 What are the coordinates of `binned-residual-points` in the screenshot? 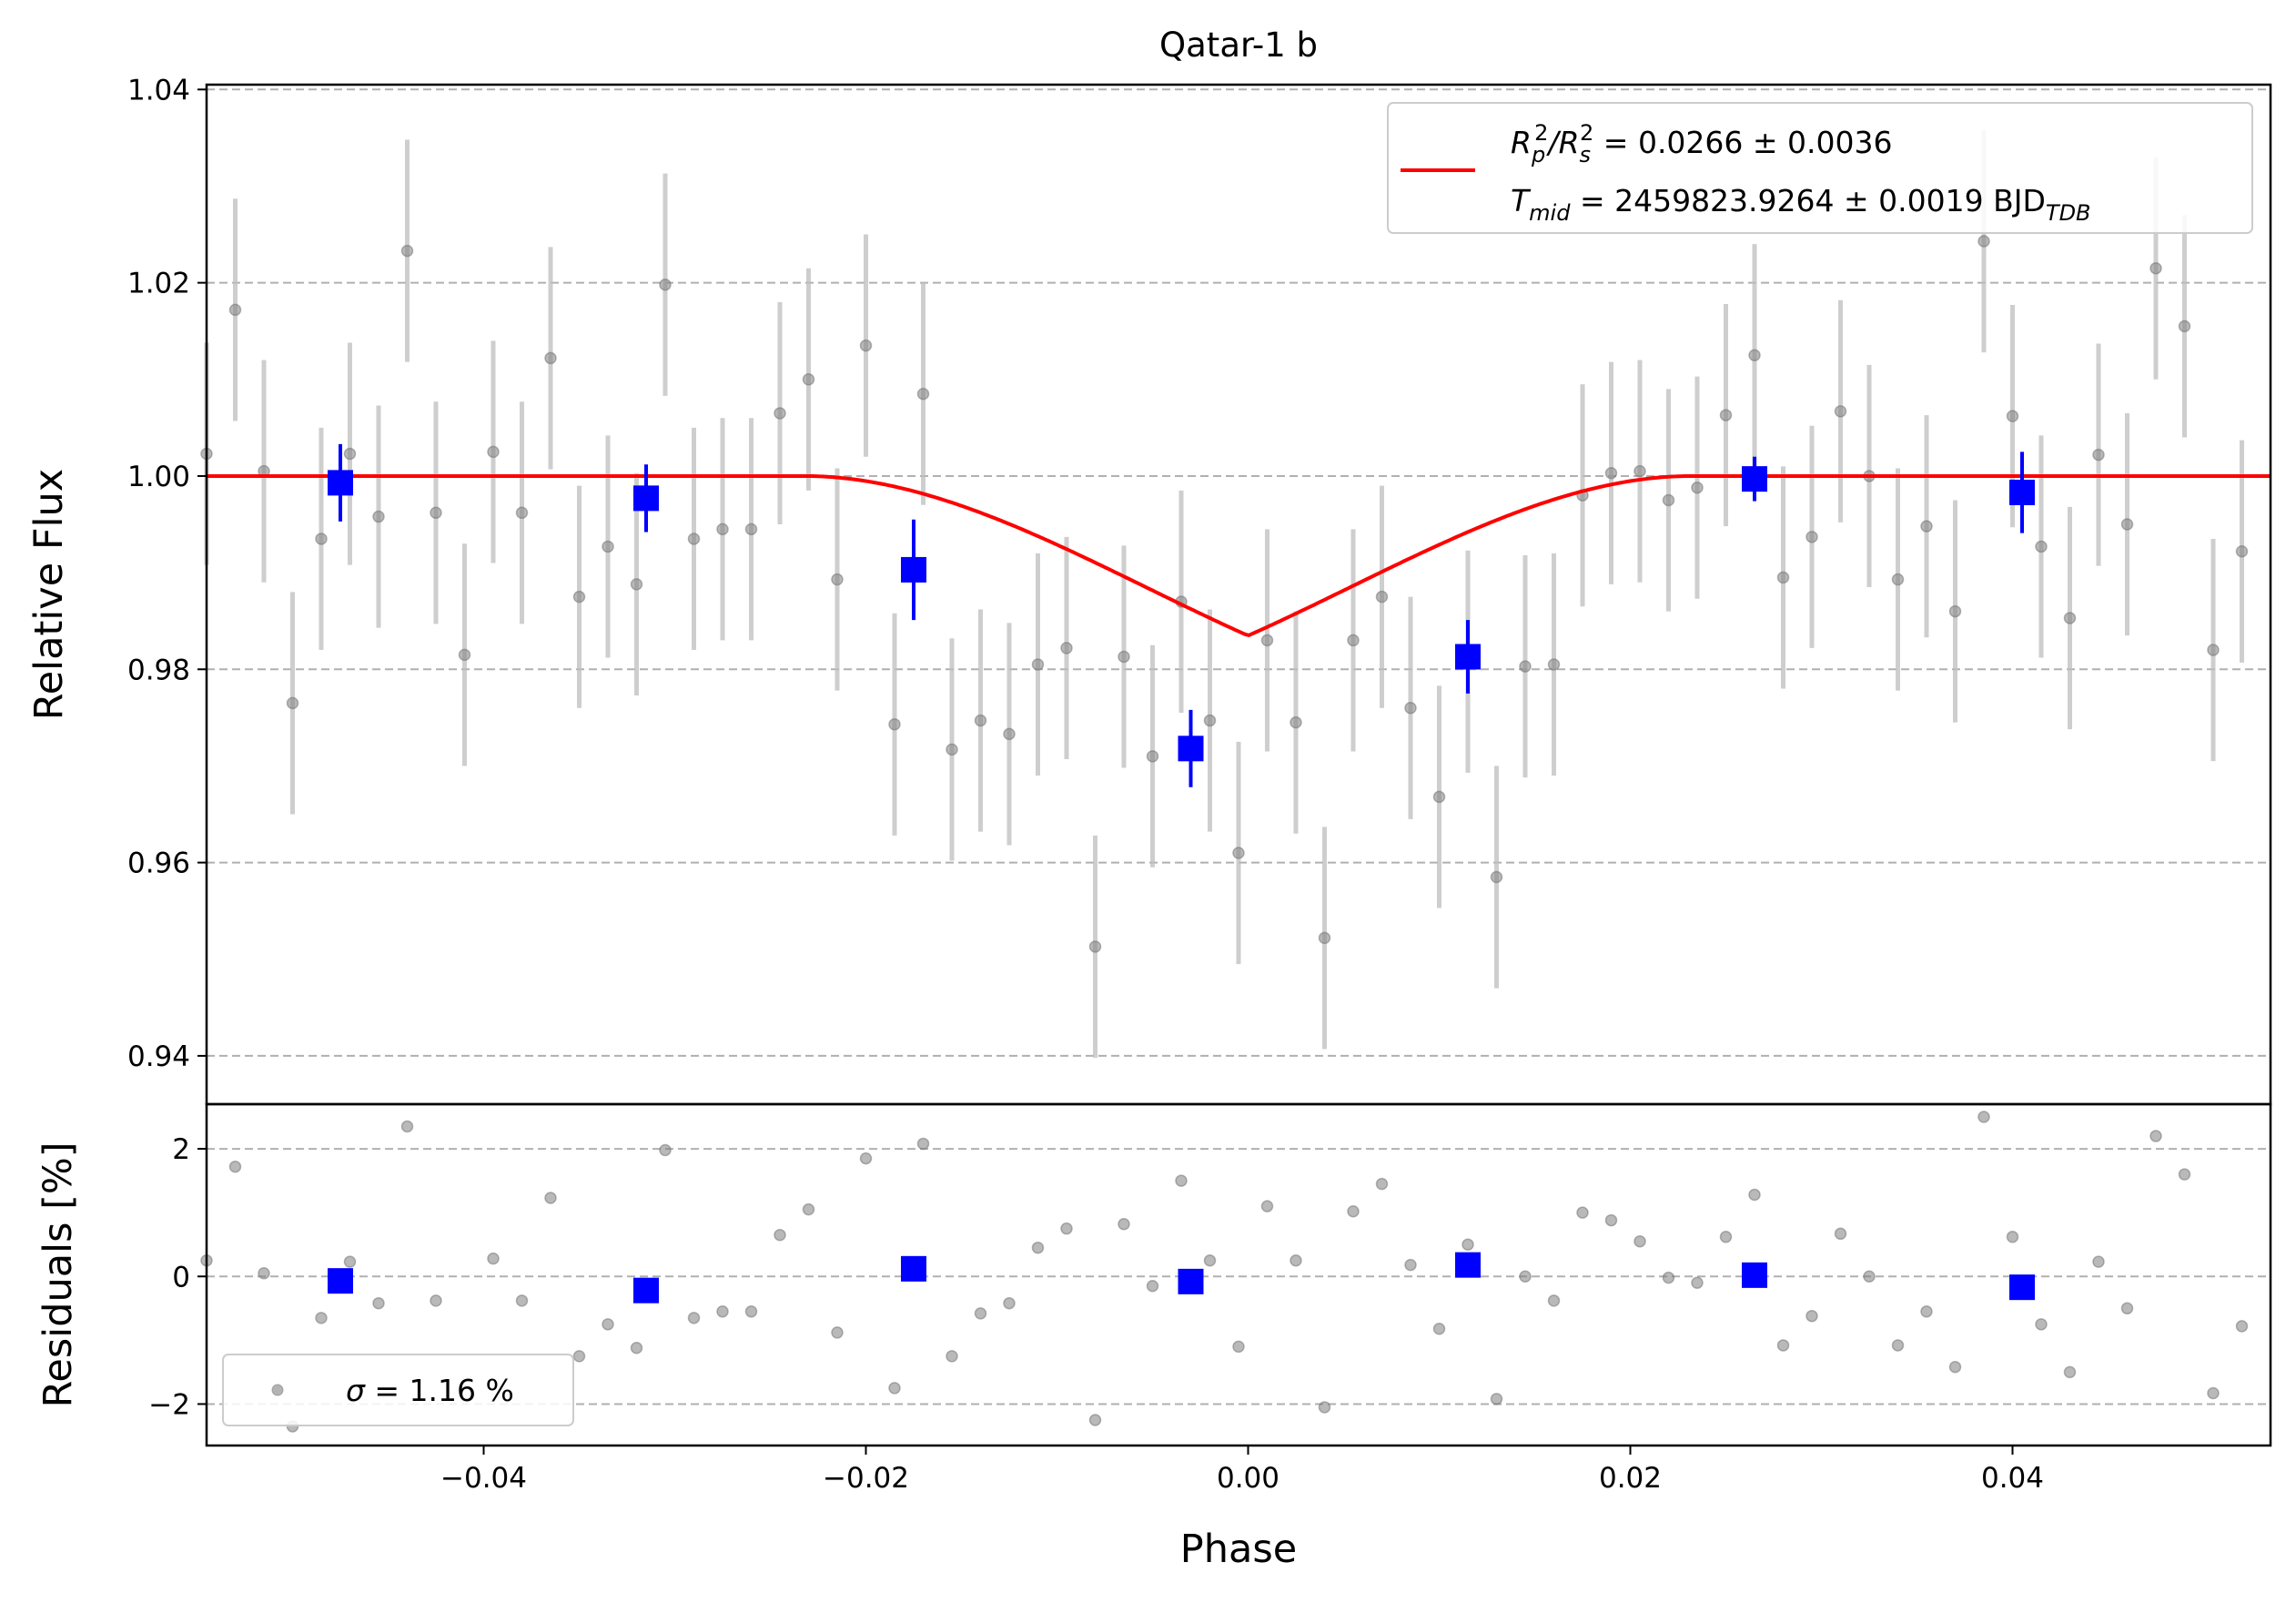 It's located at (1182, 1278).